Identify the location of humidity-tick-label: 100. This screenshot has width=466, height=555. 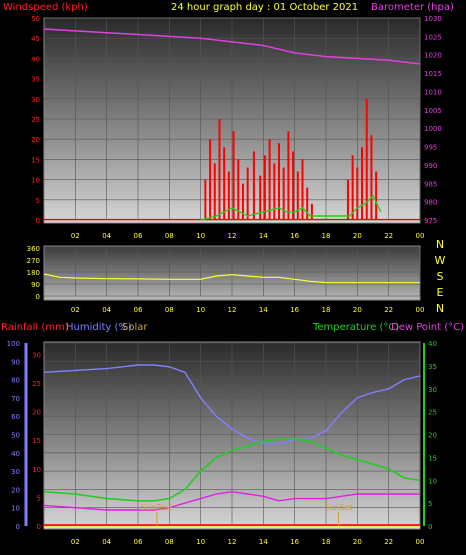
(13, 344).